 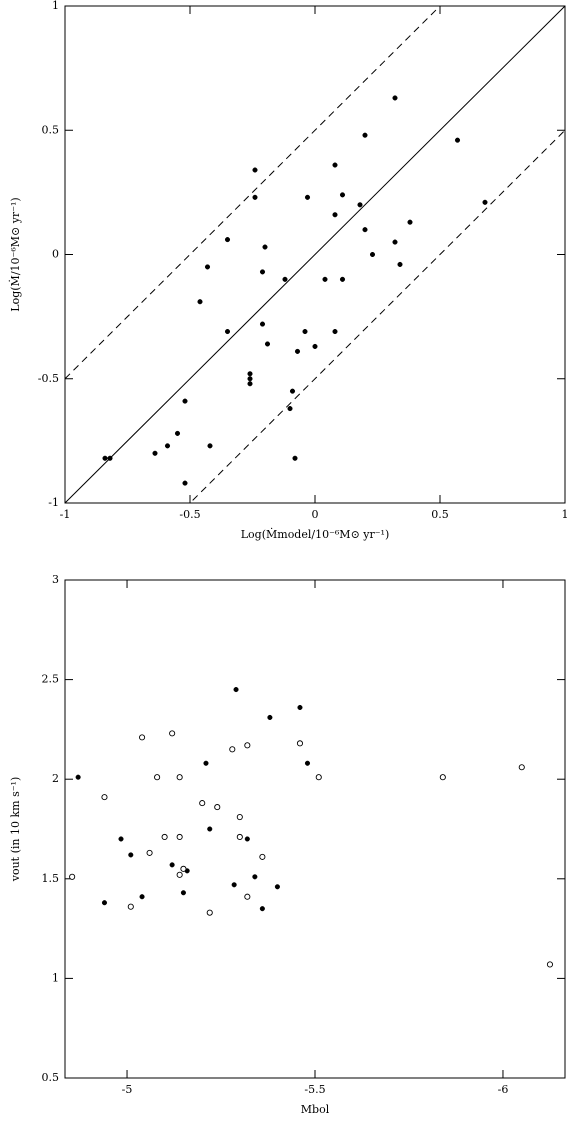 What do you see at coordinates (503, 1089) in the screenshot?
I see `x-tick-label: -6` at bounding box center [503, 1089].